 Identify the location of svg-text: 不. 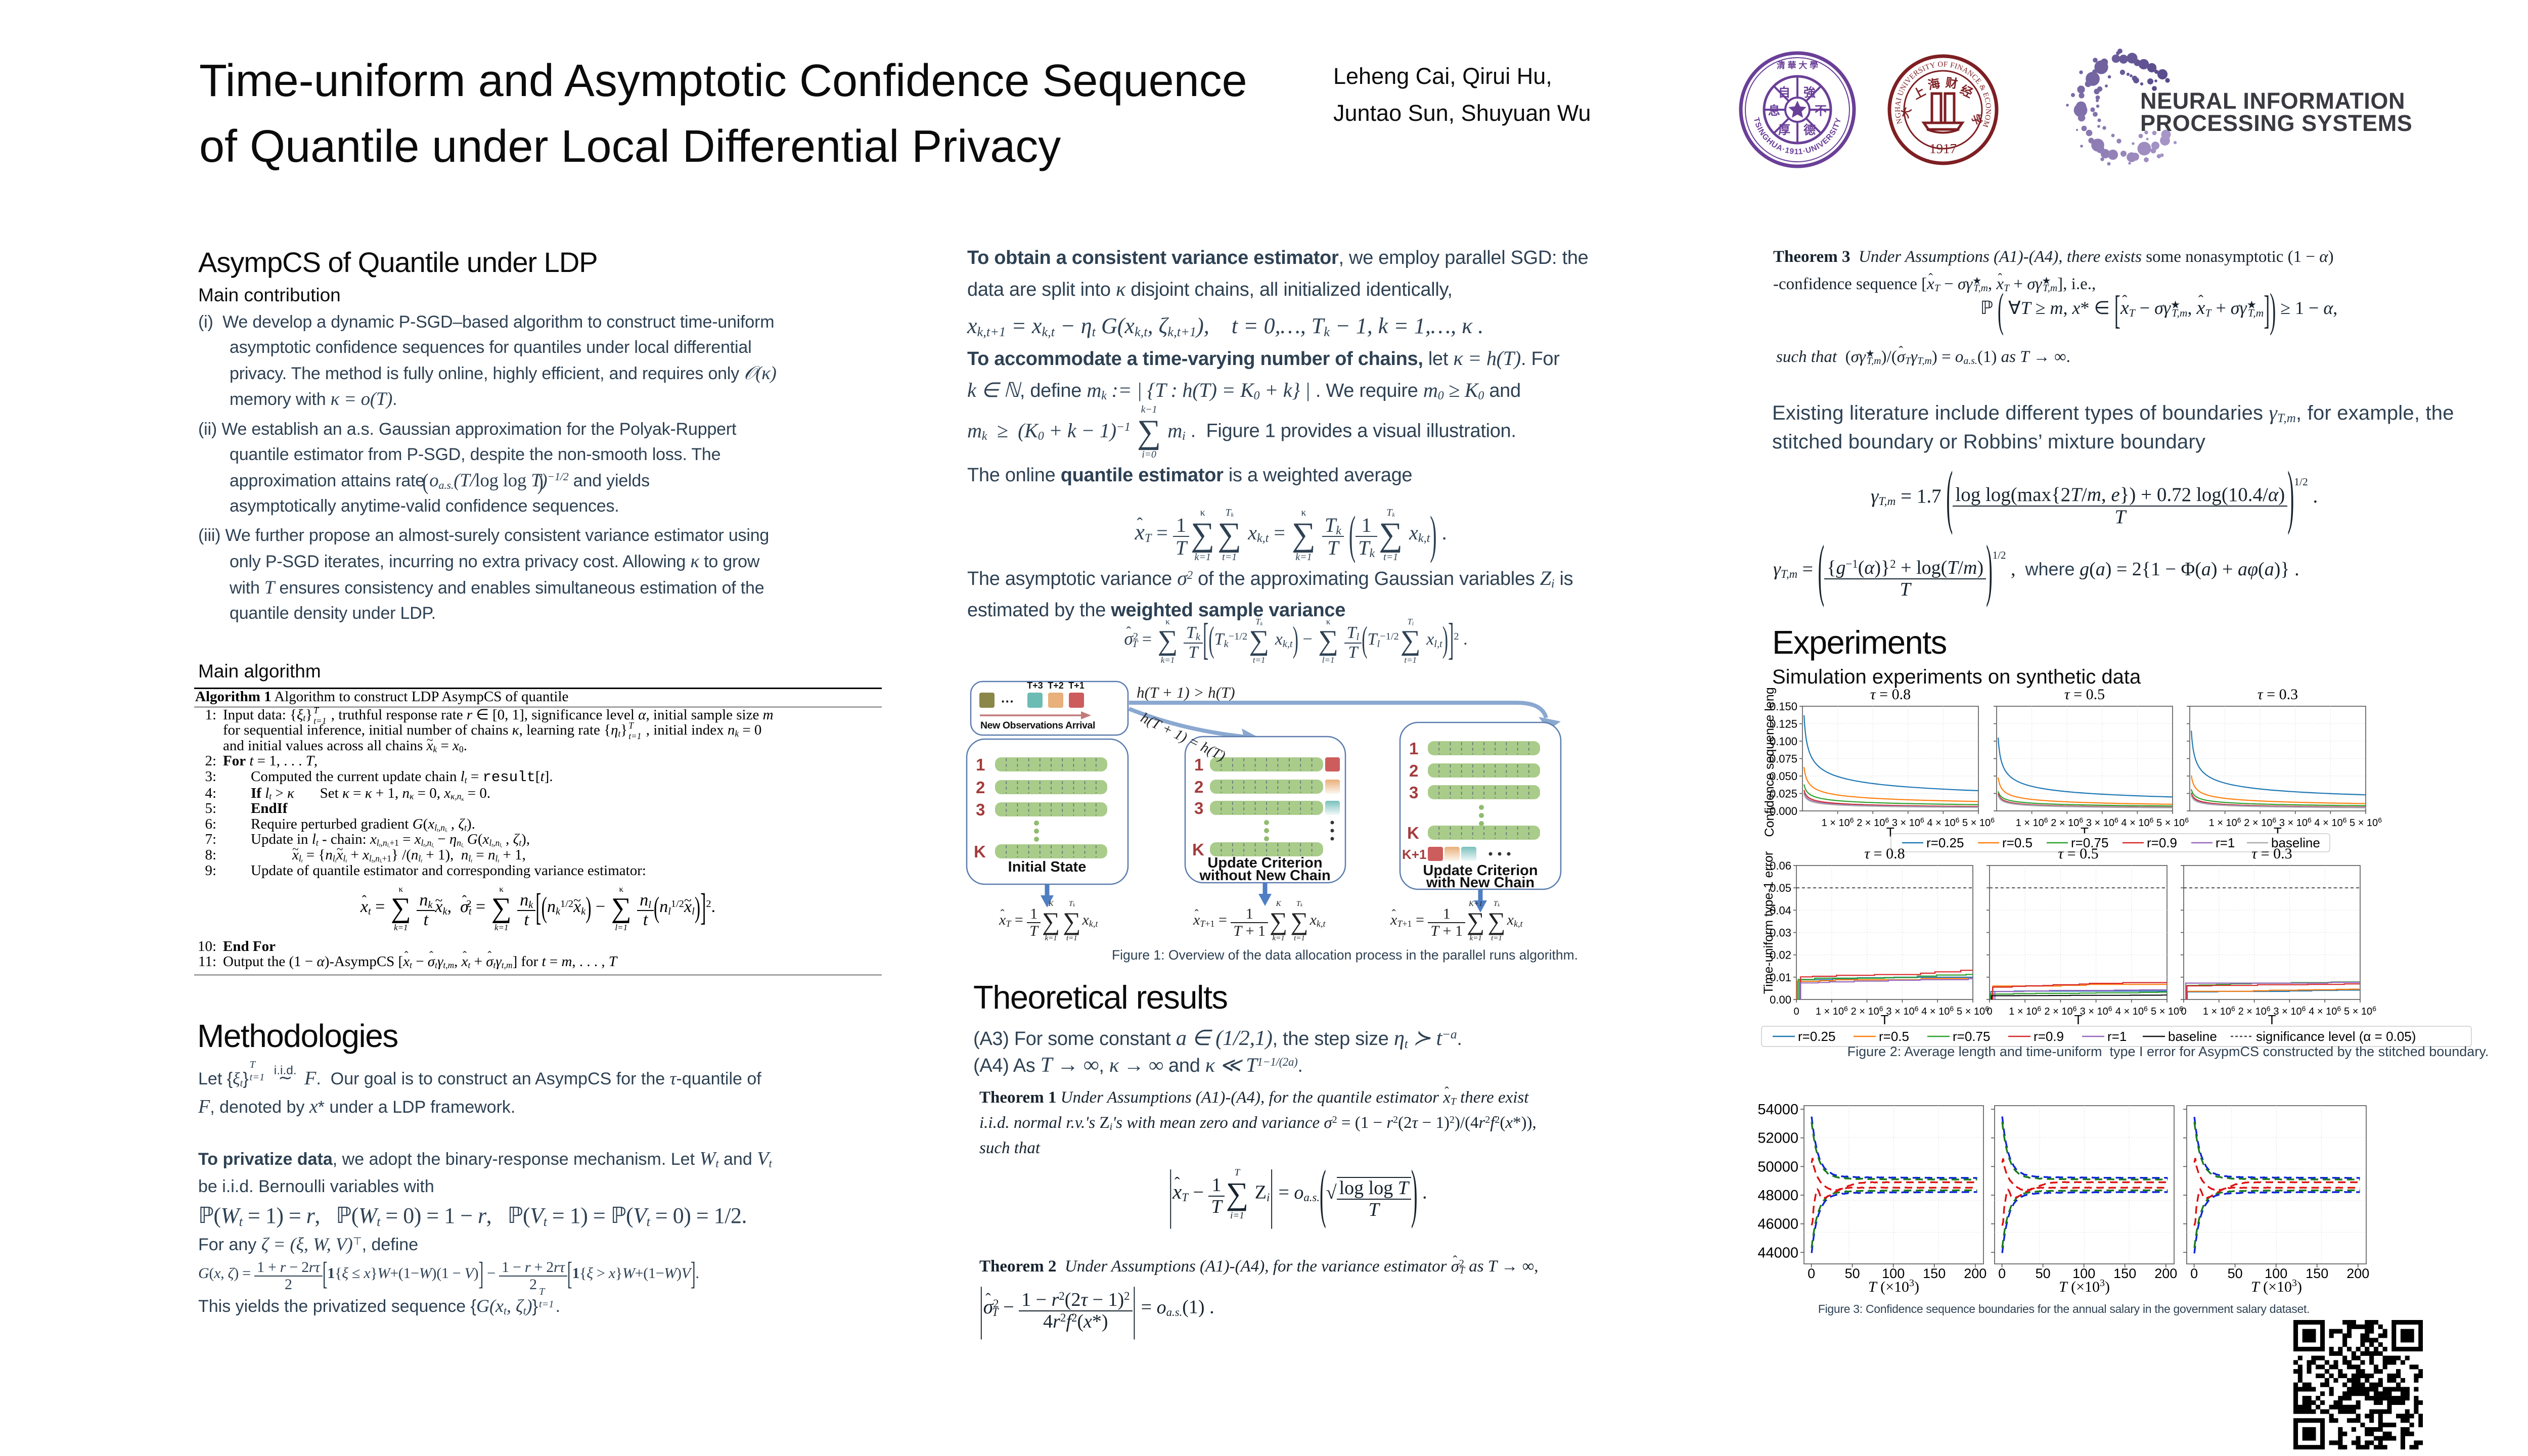
(1821, 111).